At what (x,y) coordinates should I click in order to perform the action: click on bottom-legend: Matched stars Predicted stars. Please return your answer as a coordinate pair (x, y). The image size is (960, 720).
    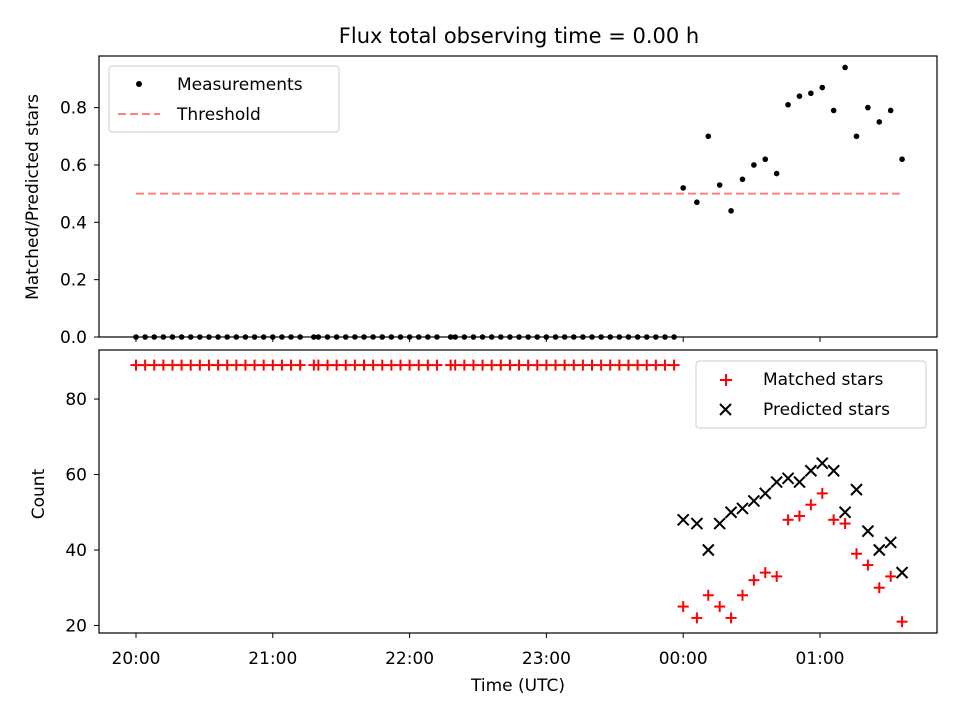
    Looking at the image, I should click on (811, 394).